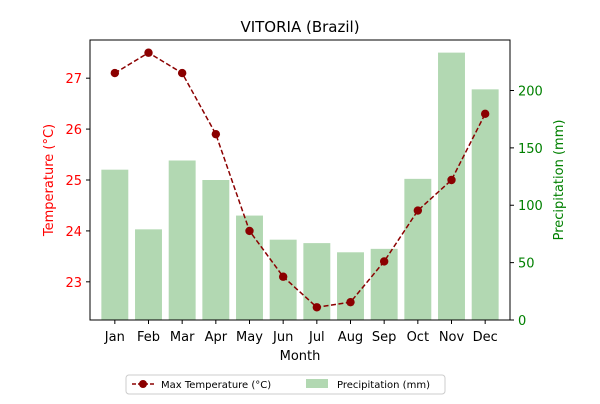 The width and height of the screenshot is (600, 404). Describe the element at coordinates (300, 356) in the screenshot. I see `x-axis-label: Month` at that location.